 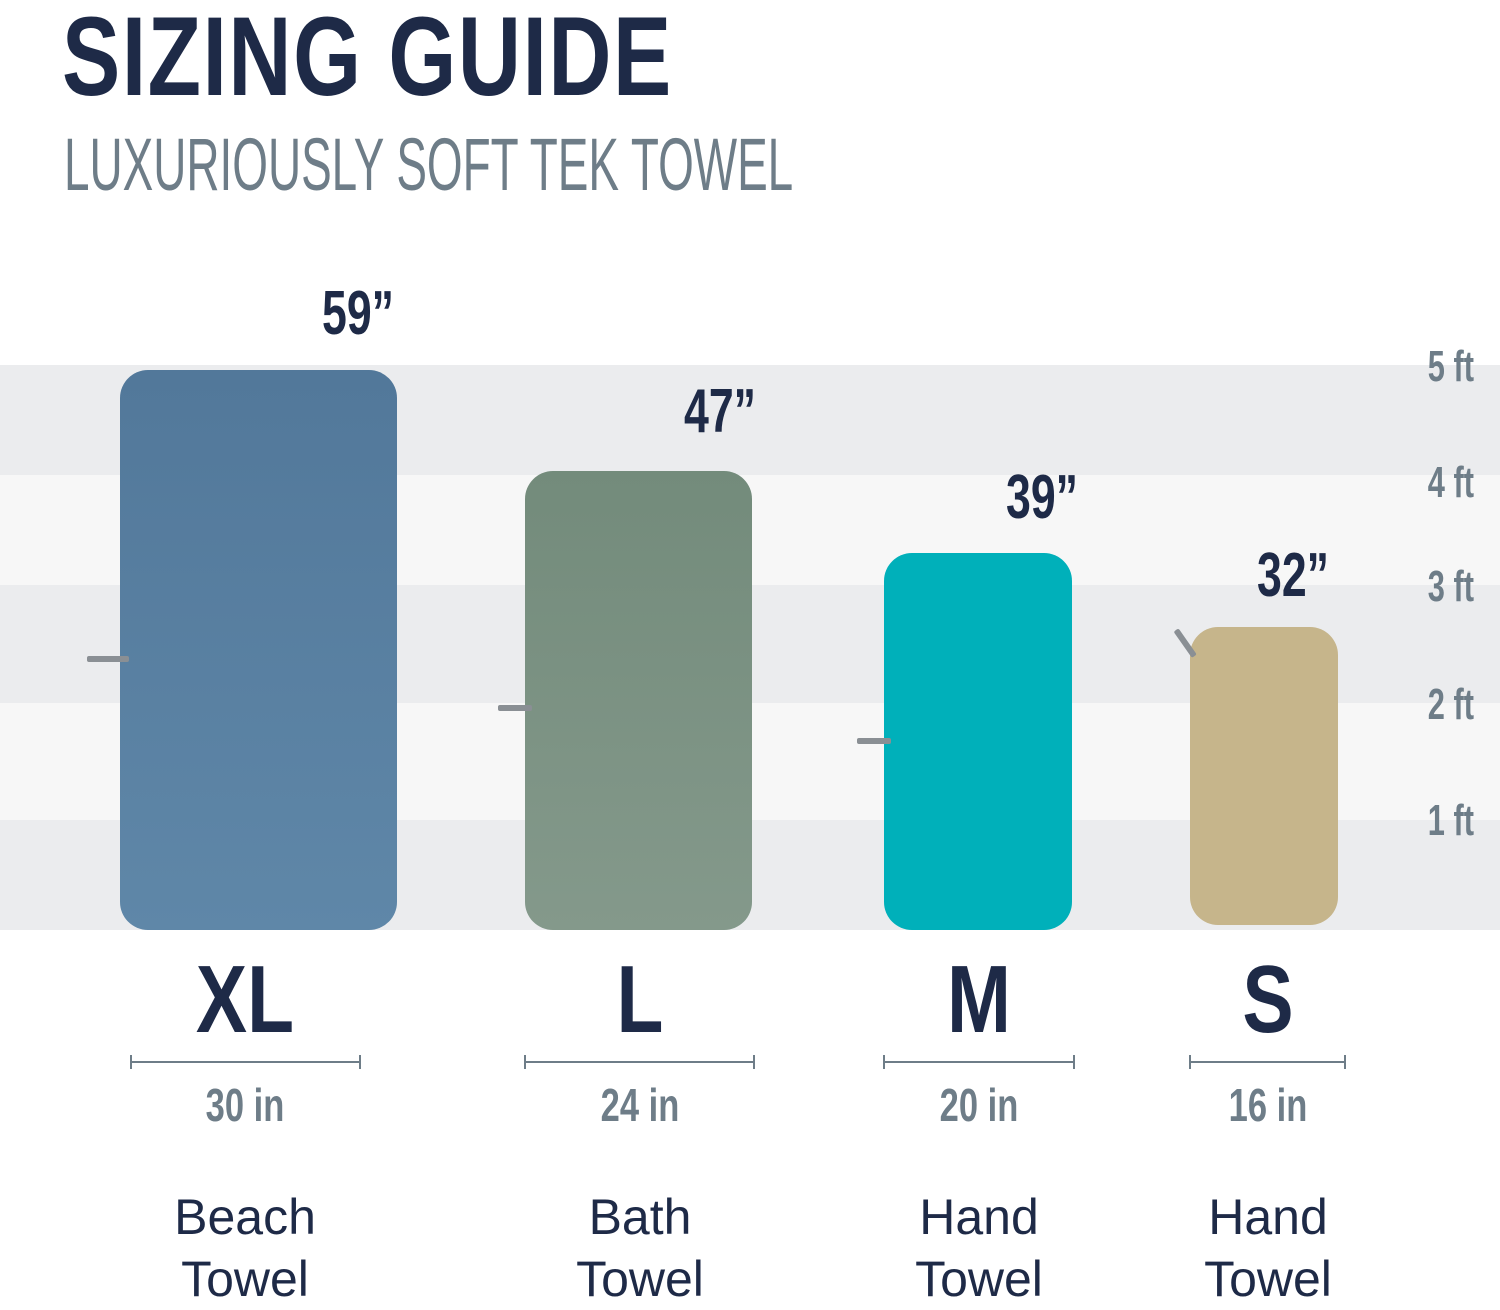 What do you see at coordinates (429, 164) in the screenshot?
I see `page-subtitle: LUXURIOUSLY SOFT TEK TOWEL` at bounding box center [429, 164].